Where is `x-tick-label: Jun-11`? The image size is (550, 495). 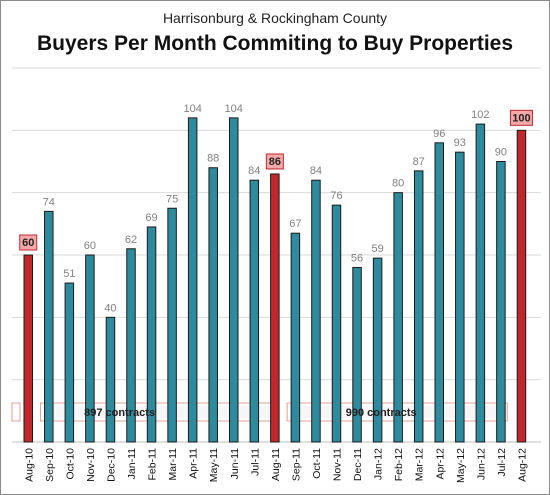
x-tick-label: Jun-11 is located at coordinates (235, 463).